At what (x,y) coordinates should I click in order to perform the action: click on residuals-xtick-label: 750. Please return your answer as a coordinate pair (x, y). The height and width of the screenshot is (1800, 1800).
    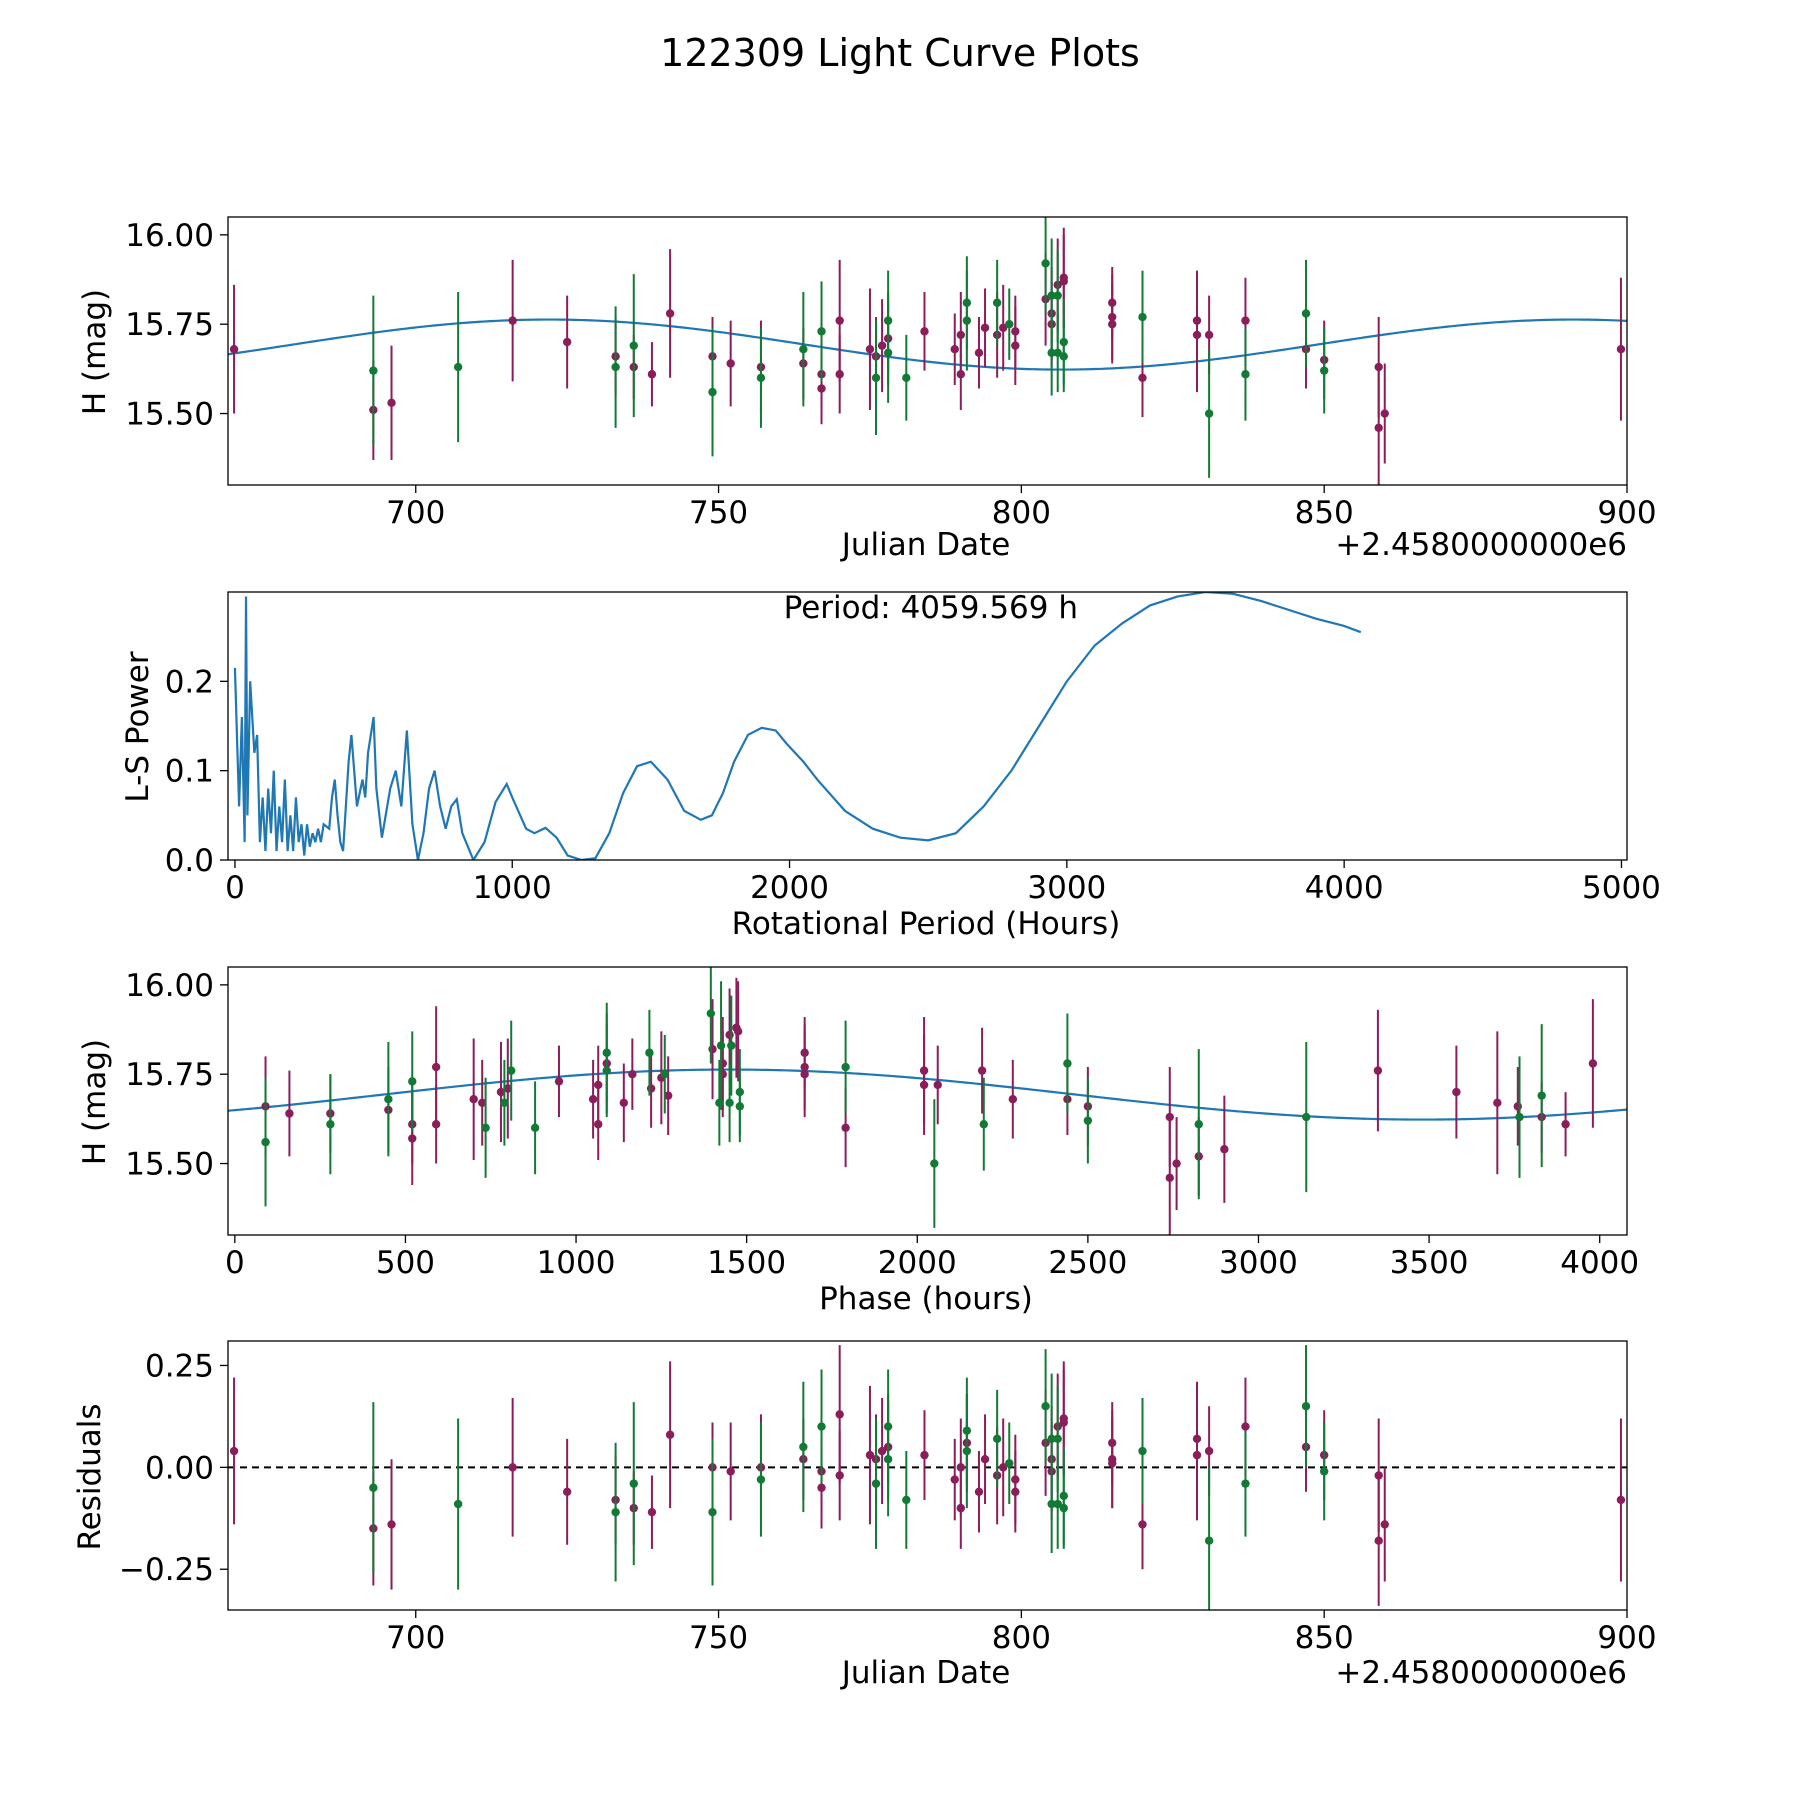
    Looking at the image, I should click on (718, 1638).